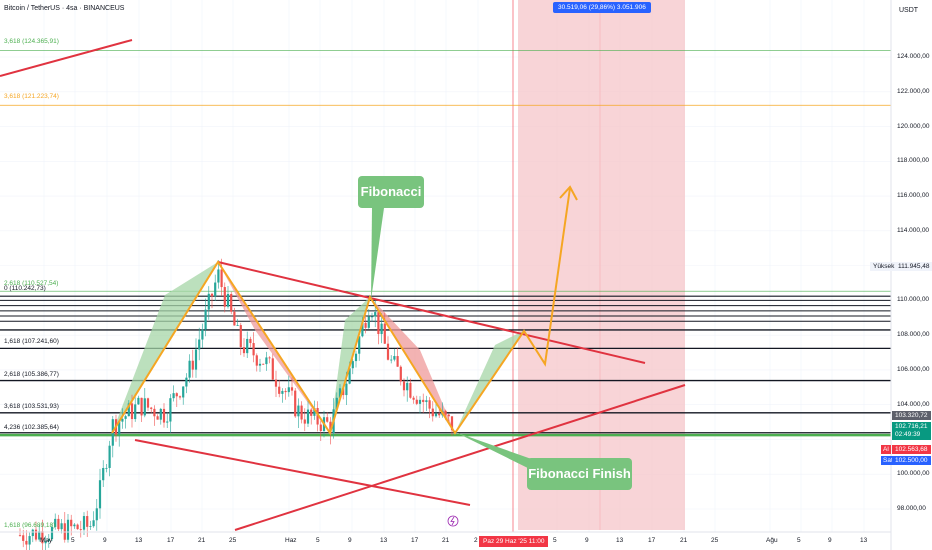  What do you see at coordinates (64, 8) in the screenshot?
I see `symbol-title: Bitcoin / TetherUS · 4sa · BINANCEUS` at bounding box center [64, 8].